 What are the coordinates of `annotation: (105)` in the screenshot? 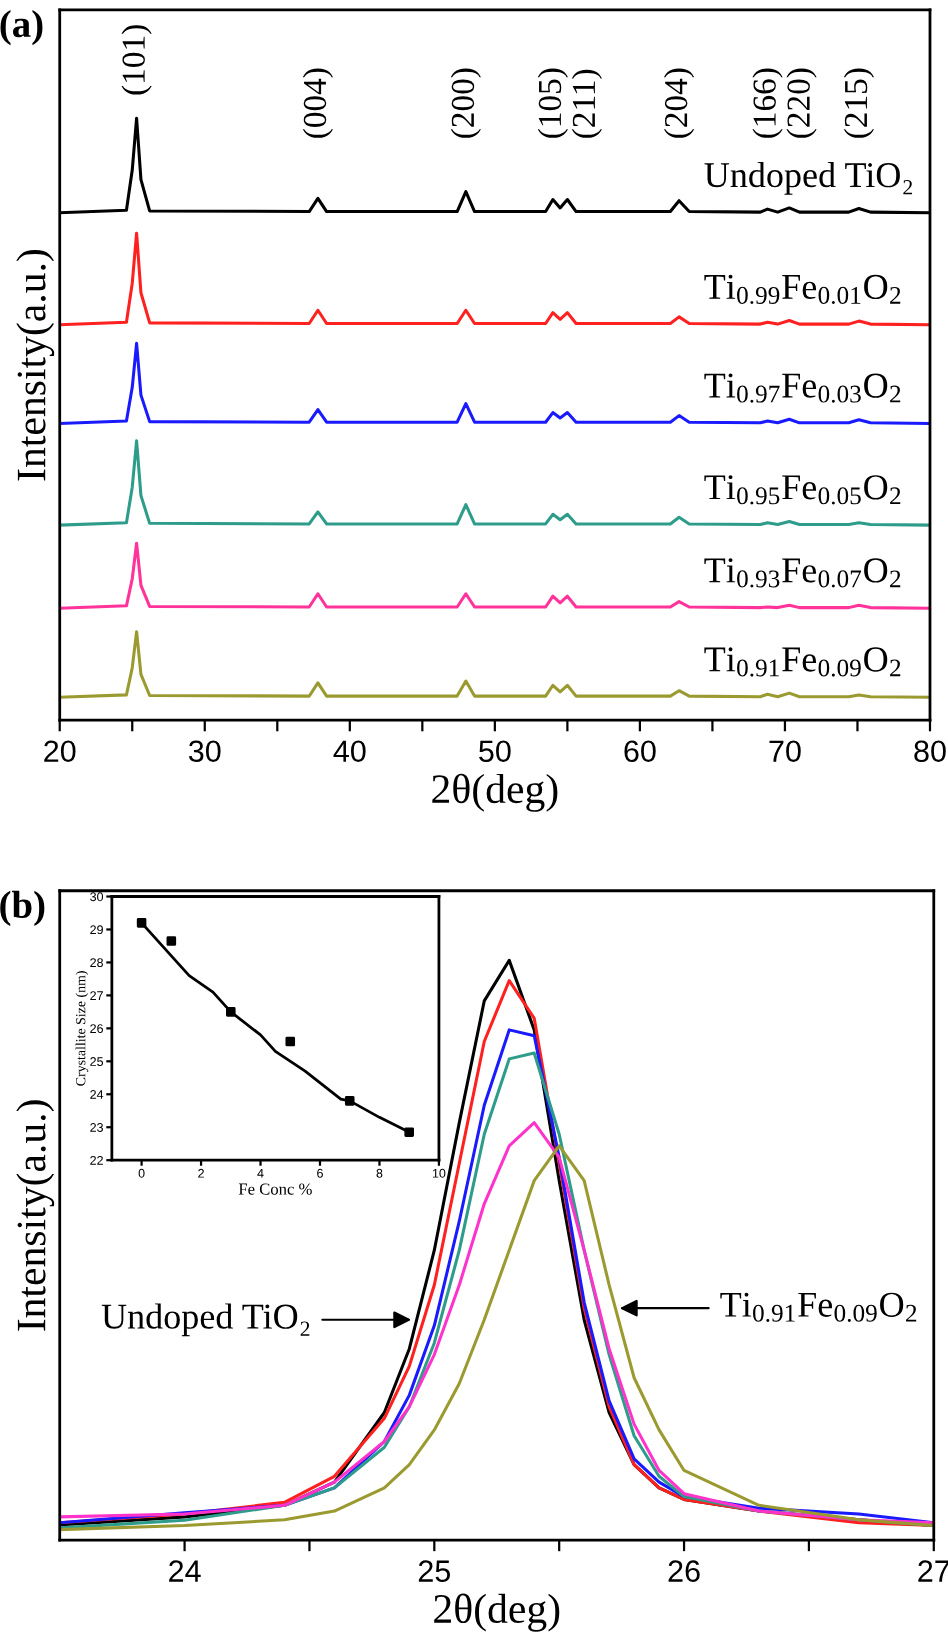 It's located at (552, 103).